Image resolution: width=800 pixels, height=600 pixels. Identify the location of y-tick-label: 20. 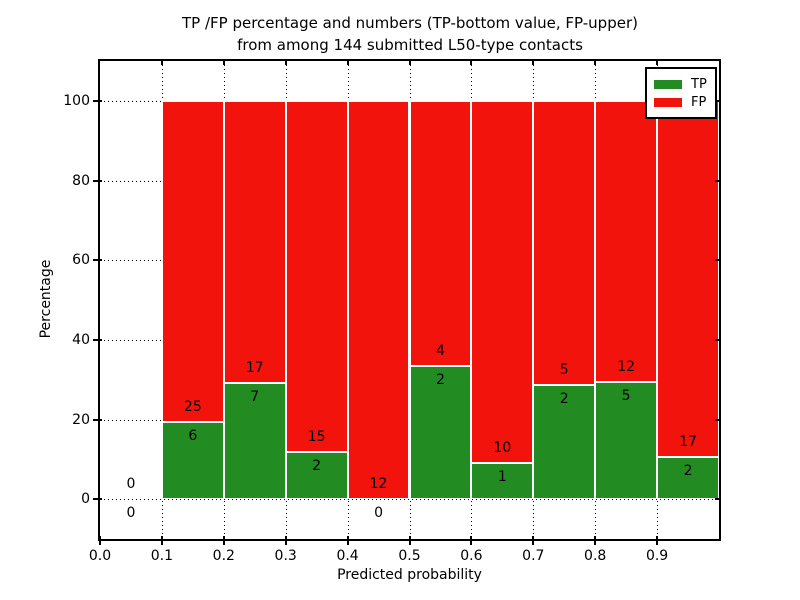
(81, 419).